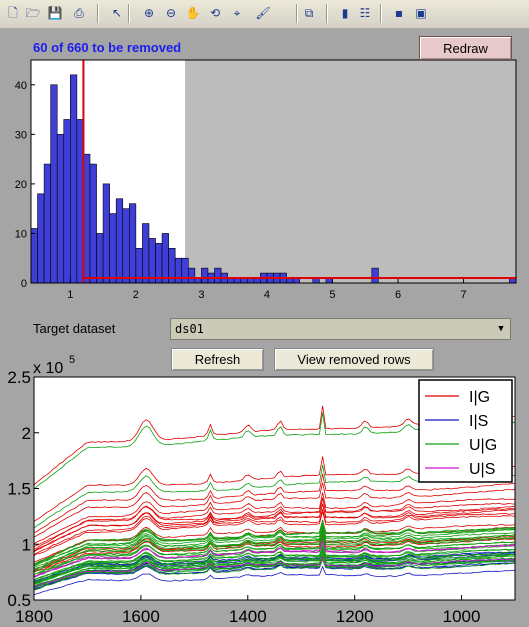 This screenshot has height=627, width=529. I want to click on chevron-down-icon: ▼, so click(501, 329).